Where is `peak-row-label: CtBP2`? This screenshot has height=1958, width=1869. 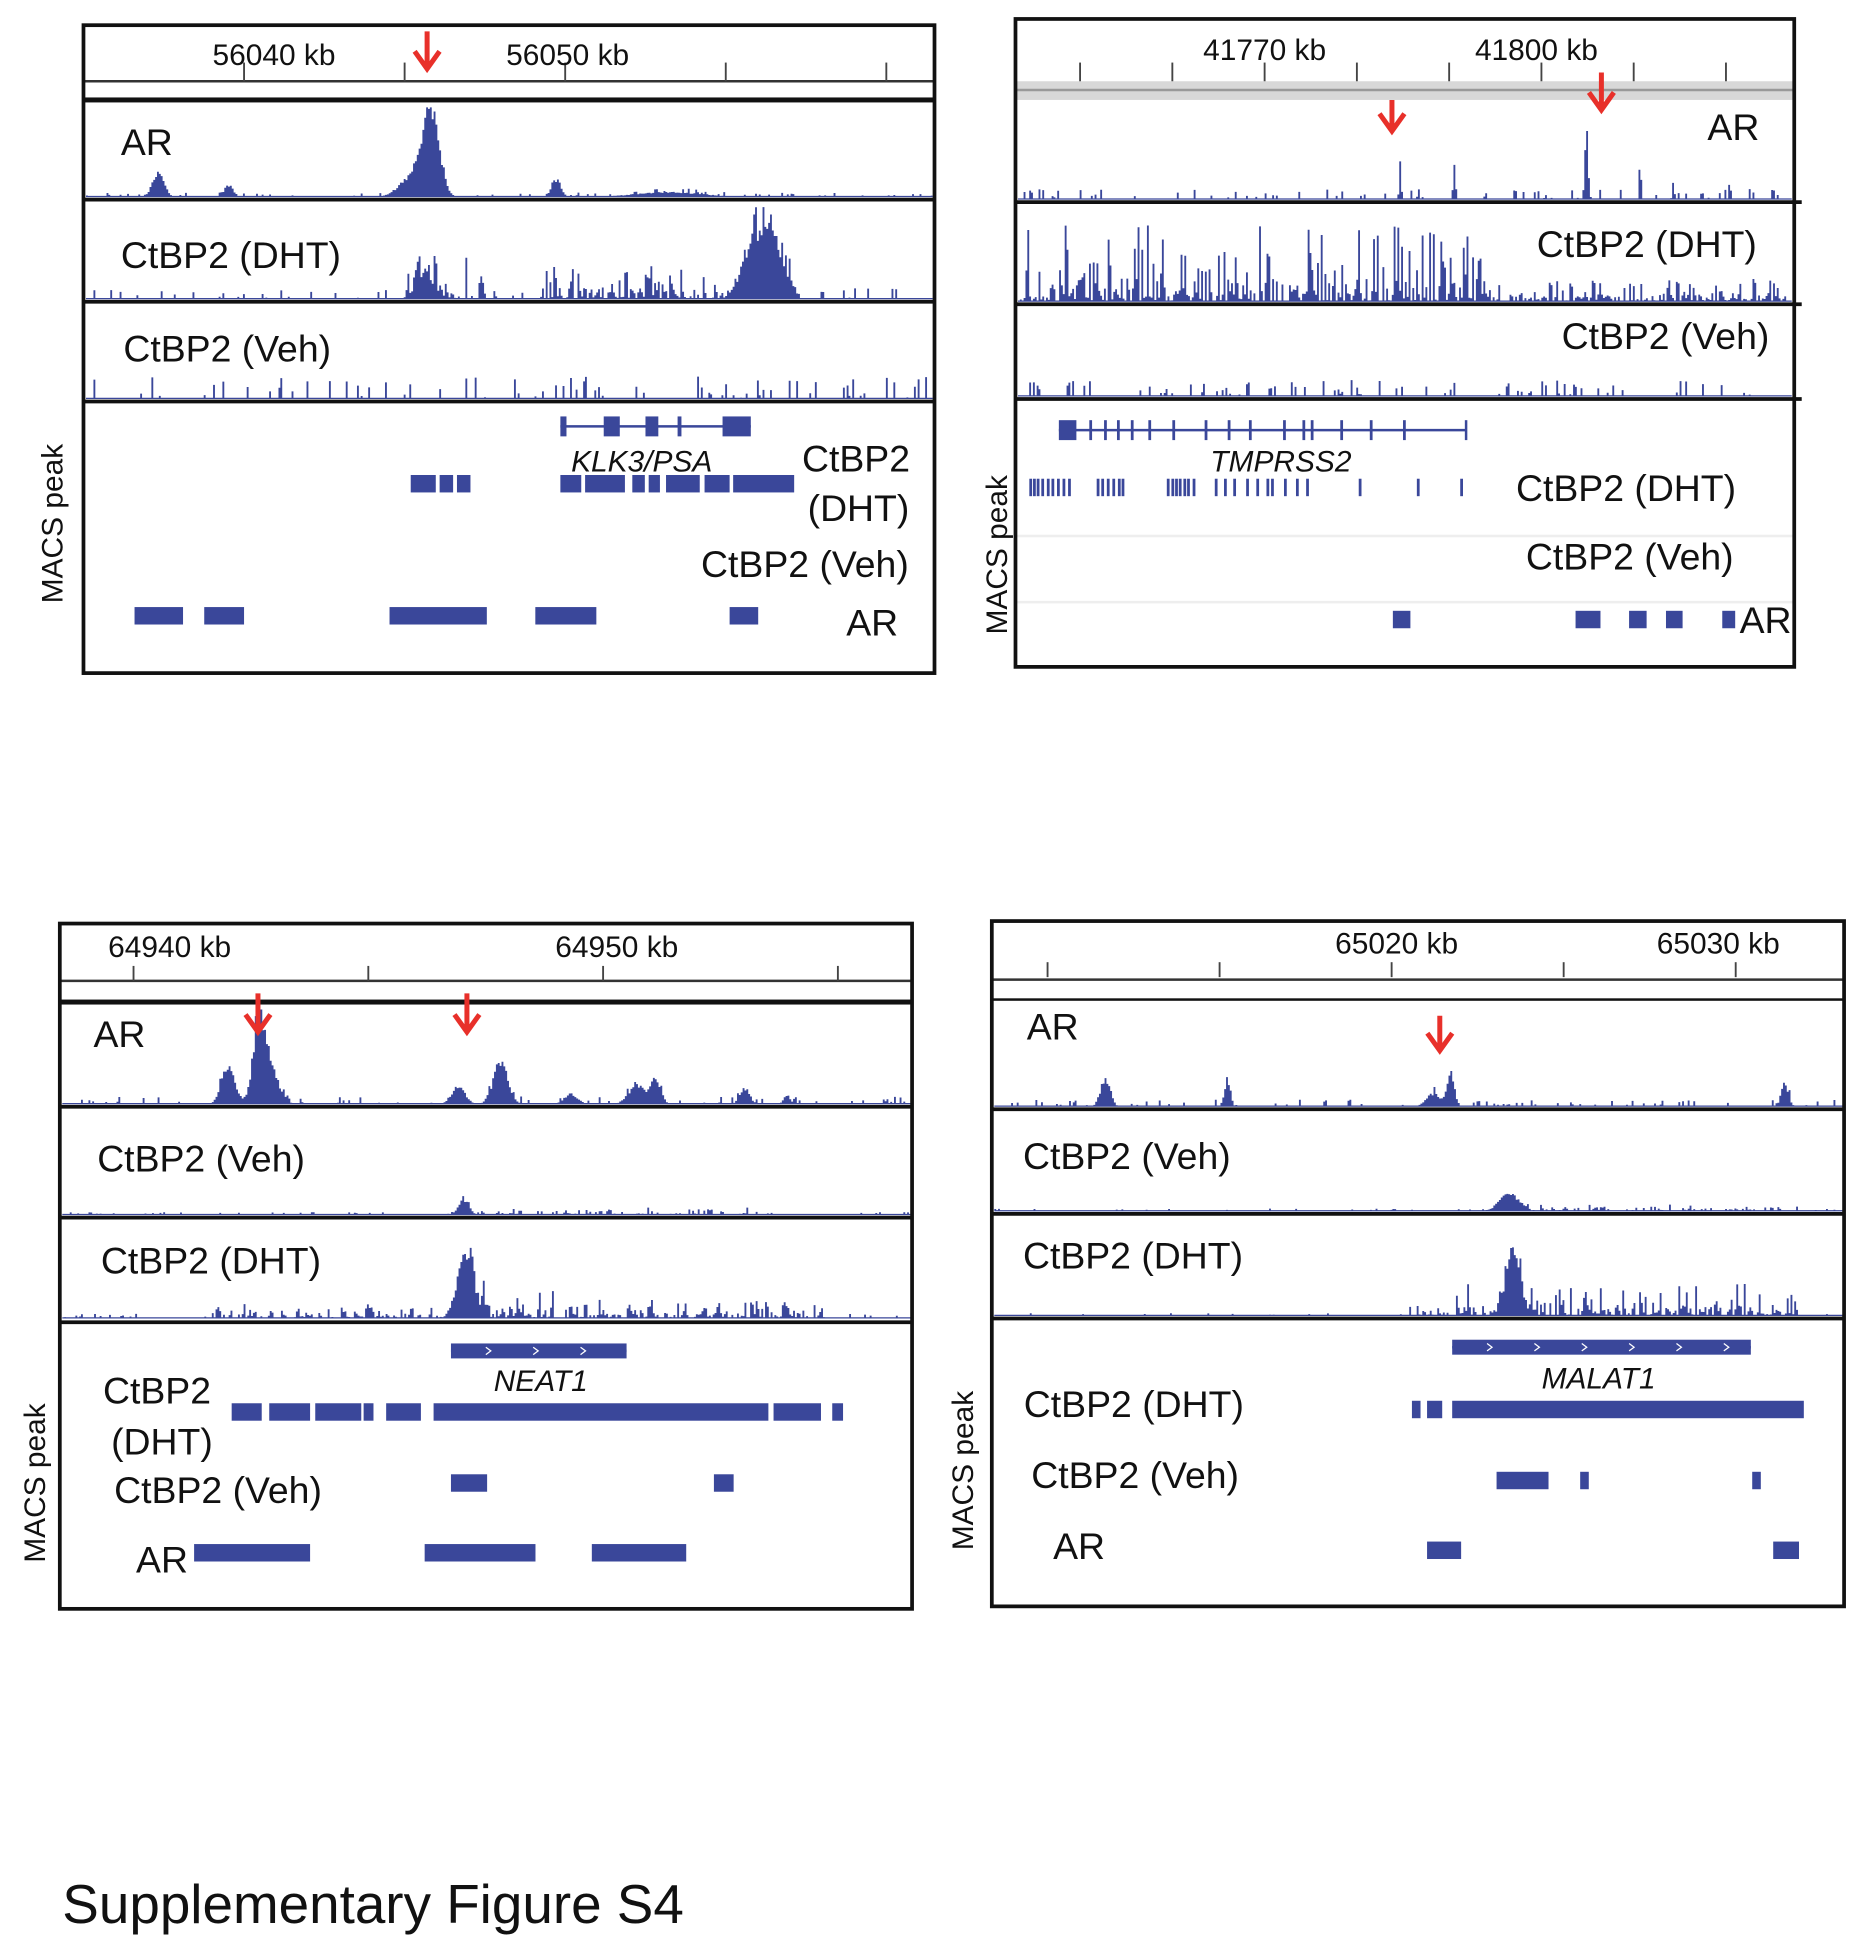 peak-row-label: CtBP2 is located at coordinates (856, 458).